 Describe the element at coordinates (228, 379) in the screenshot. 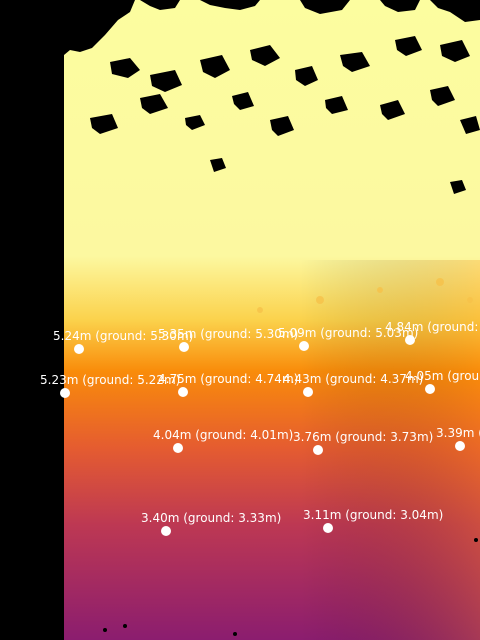

I see `depth-label-6: 4.75m (ground: 4.74m)` at that location.